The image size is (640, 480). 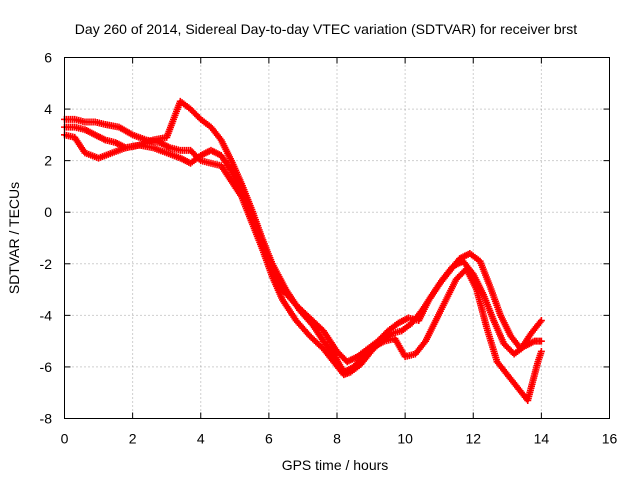 I want to click on y-tick-label: 0, so click(x=48, y=212).